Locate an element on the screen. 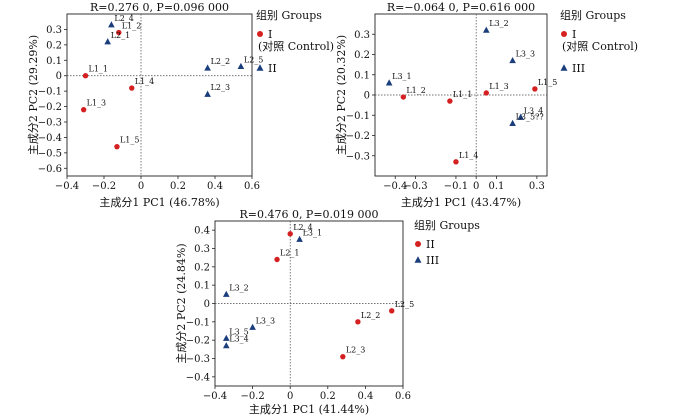 This screenshot has height=417, width=700. y-tick-label: 0.4 is located at coordinates (202, 231).